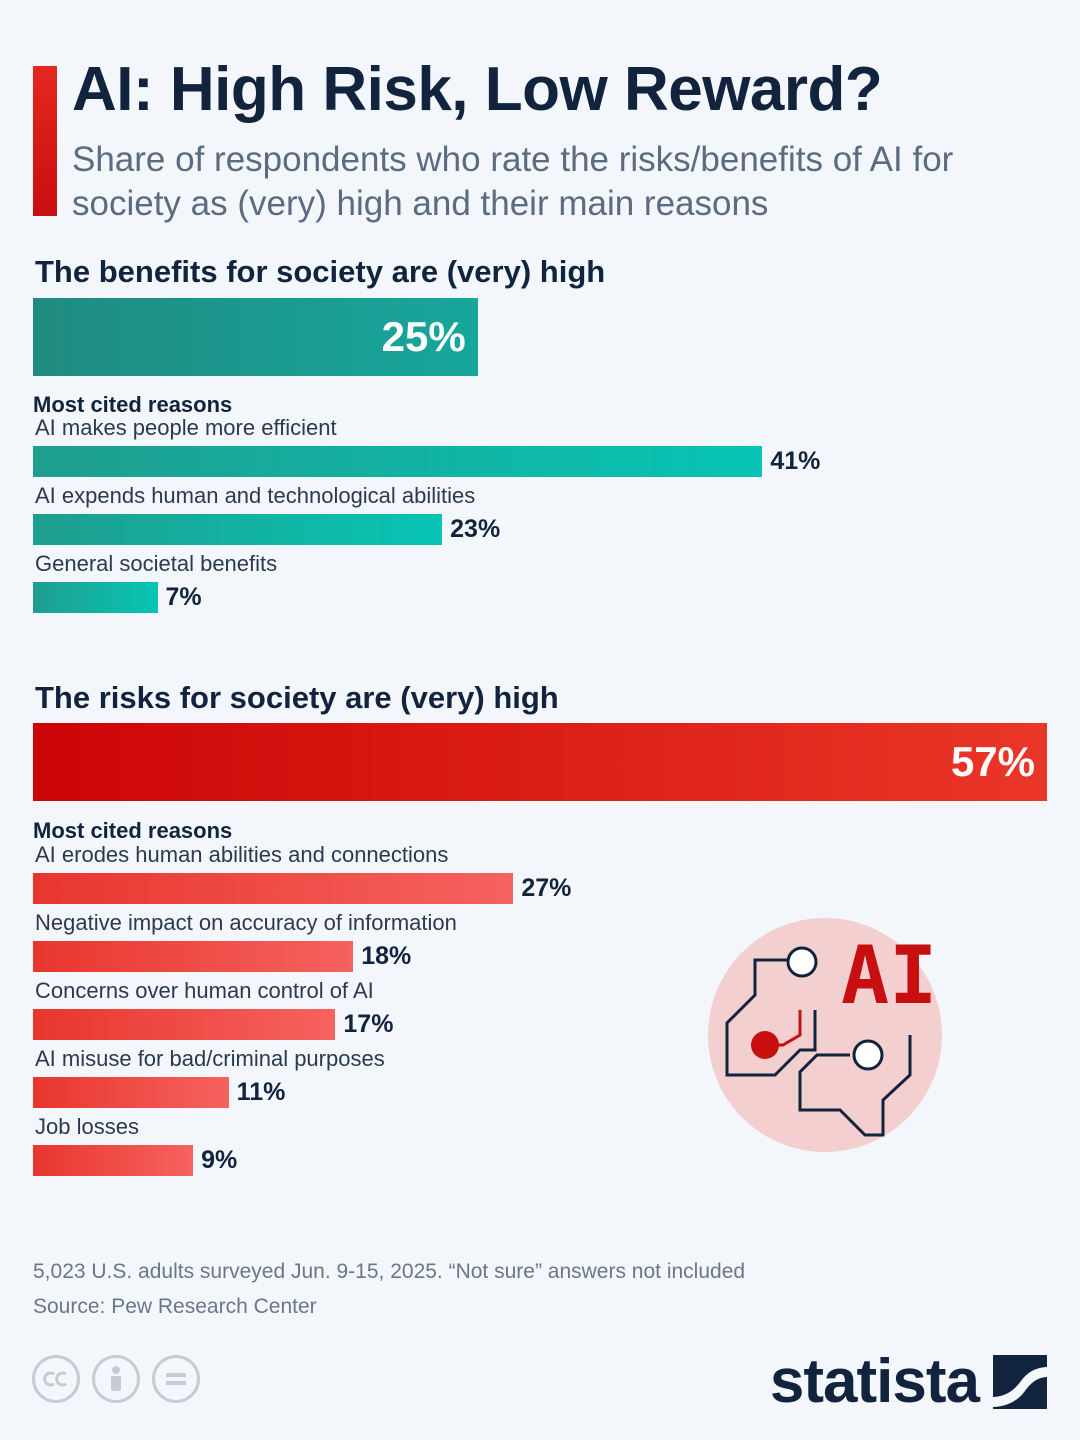 This screenshot has height=1440, width=1080. I want to click on reason-label: AI makes people more efficient, so click(186, 427).